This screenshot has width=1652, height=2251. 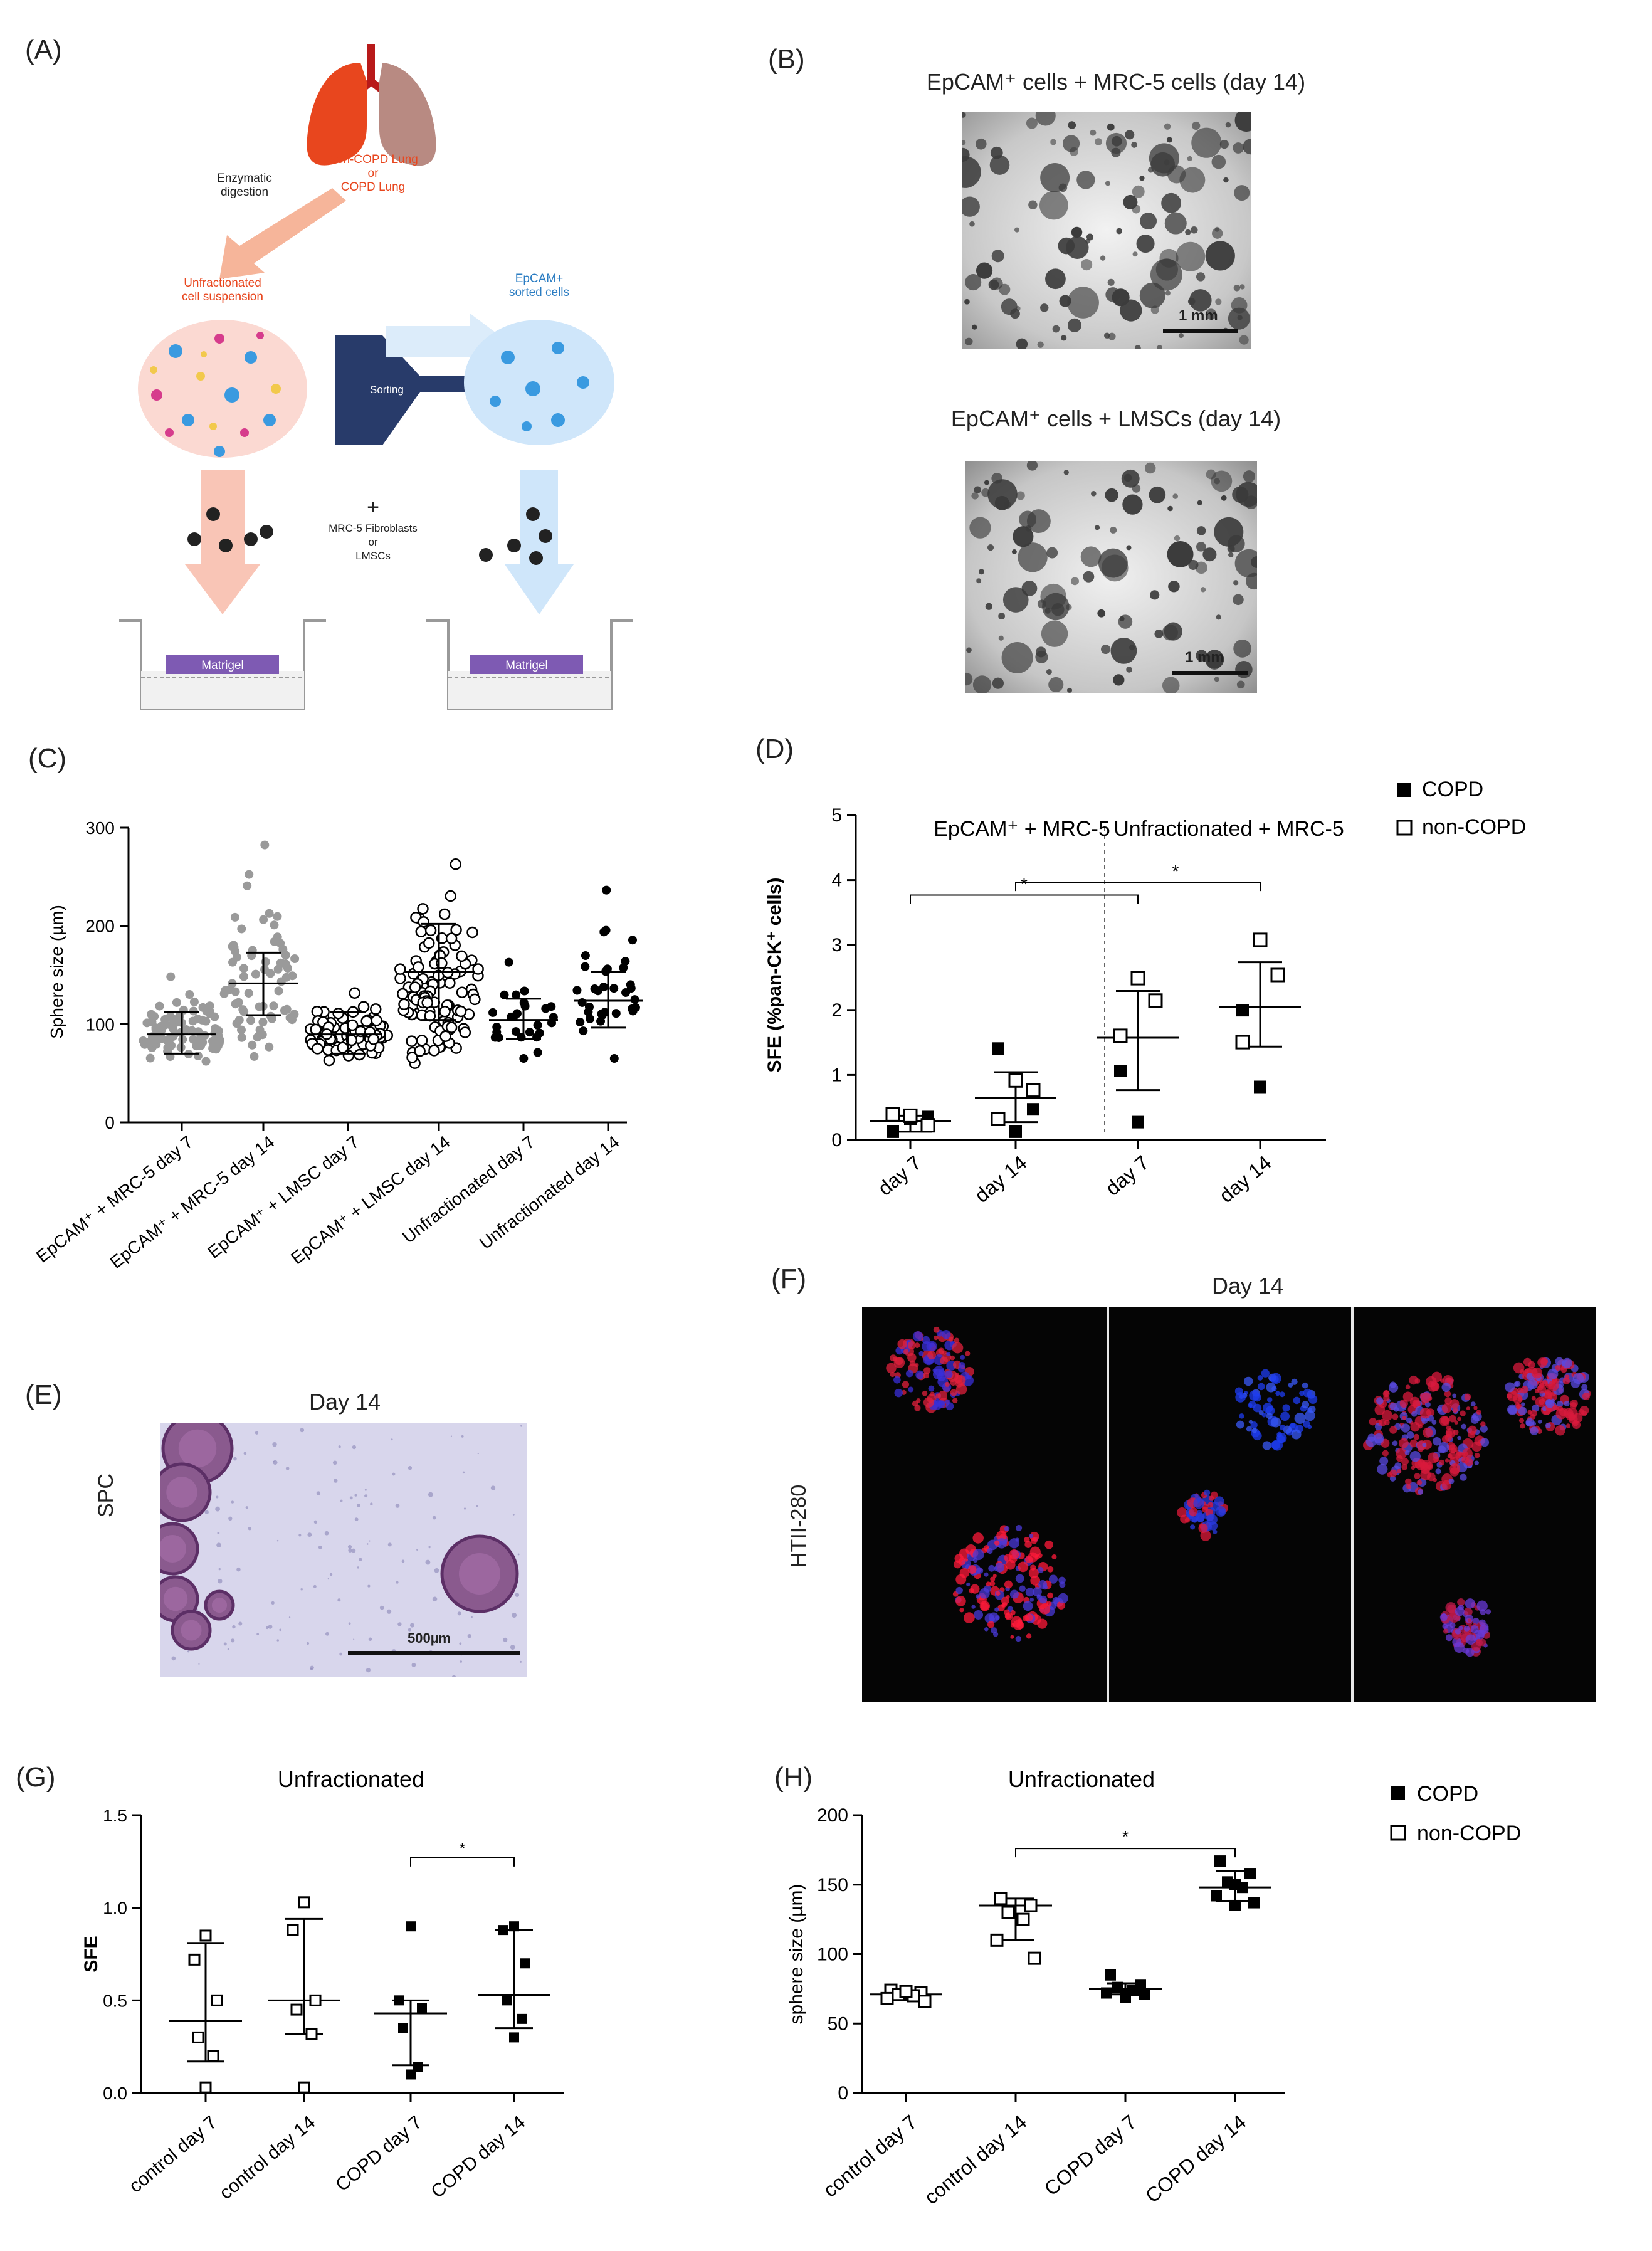 I want to click on panel-f-side-label: HTII-280, so click(x=799, y=1526).